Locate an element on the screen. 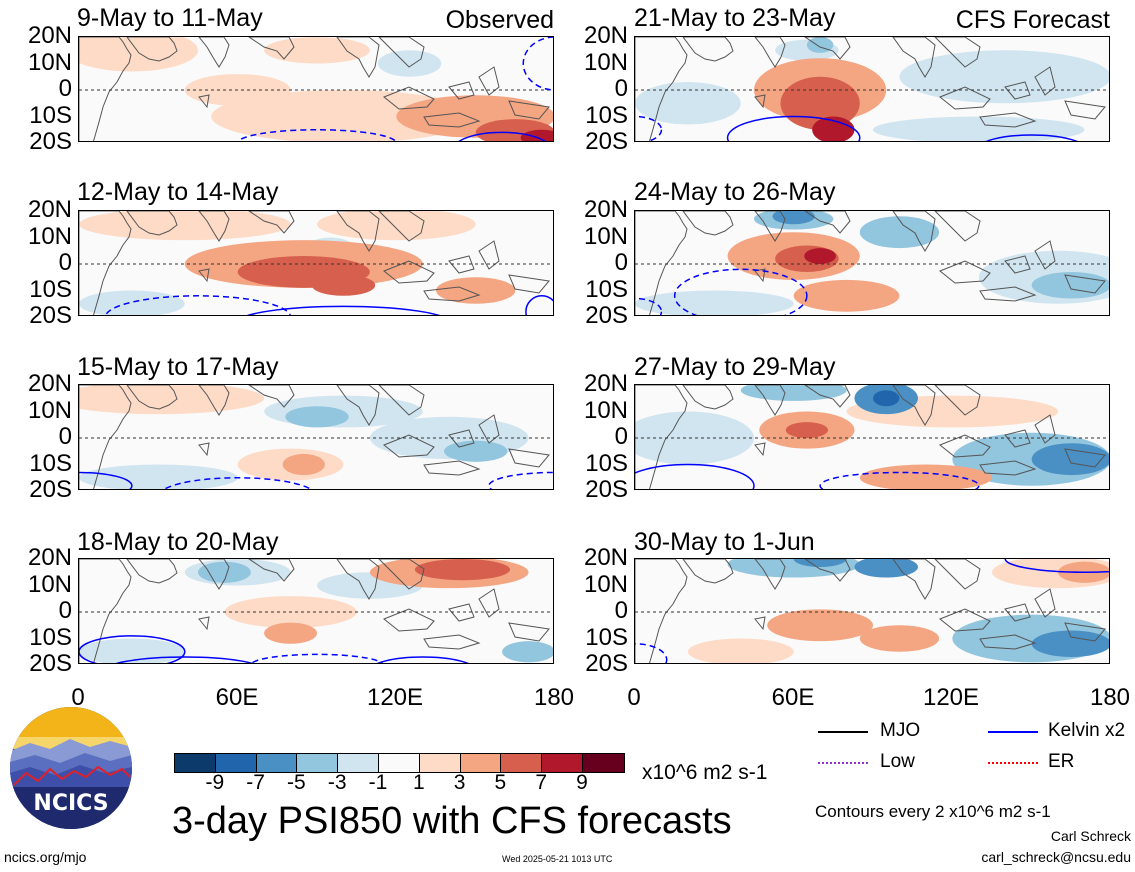 The image size is (1135, 872). lat-label-left-1-3: 10S is located at coordinates (50, 289).